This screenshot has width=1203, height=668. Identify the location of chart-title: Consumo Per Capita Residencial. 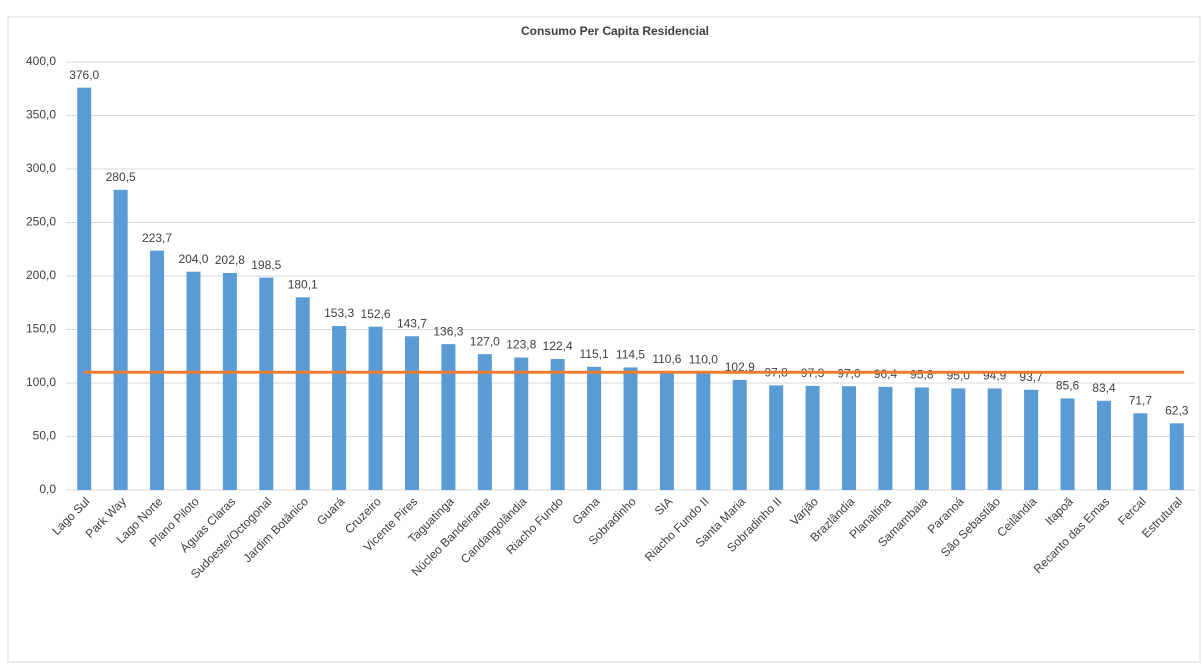
(615, 31).